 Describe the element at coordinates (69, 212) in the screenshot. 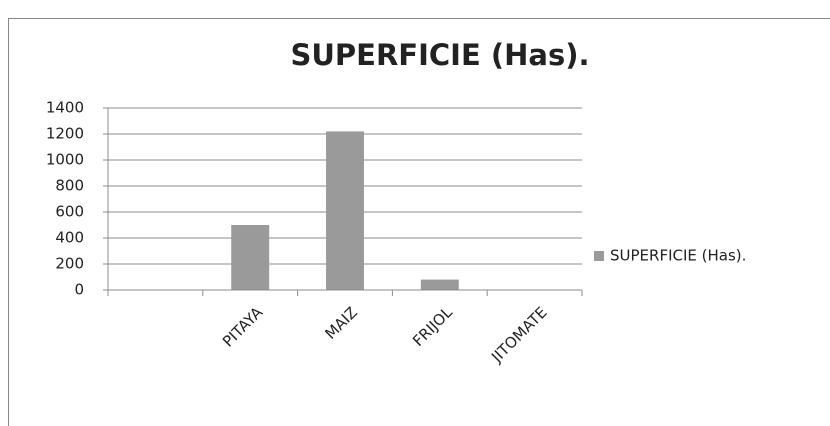

I see `y-tick-label: 600` at that location.